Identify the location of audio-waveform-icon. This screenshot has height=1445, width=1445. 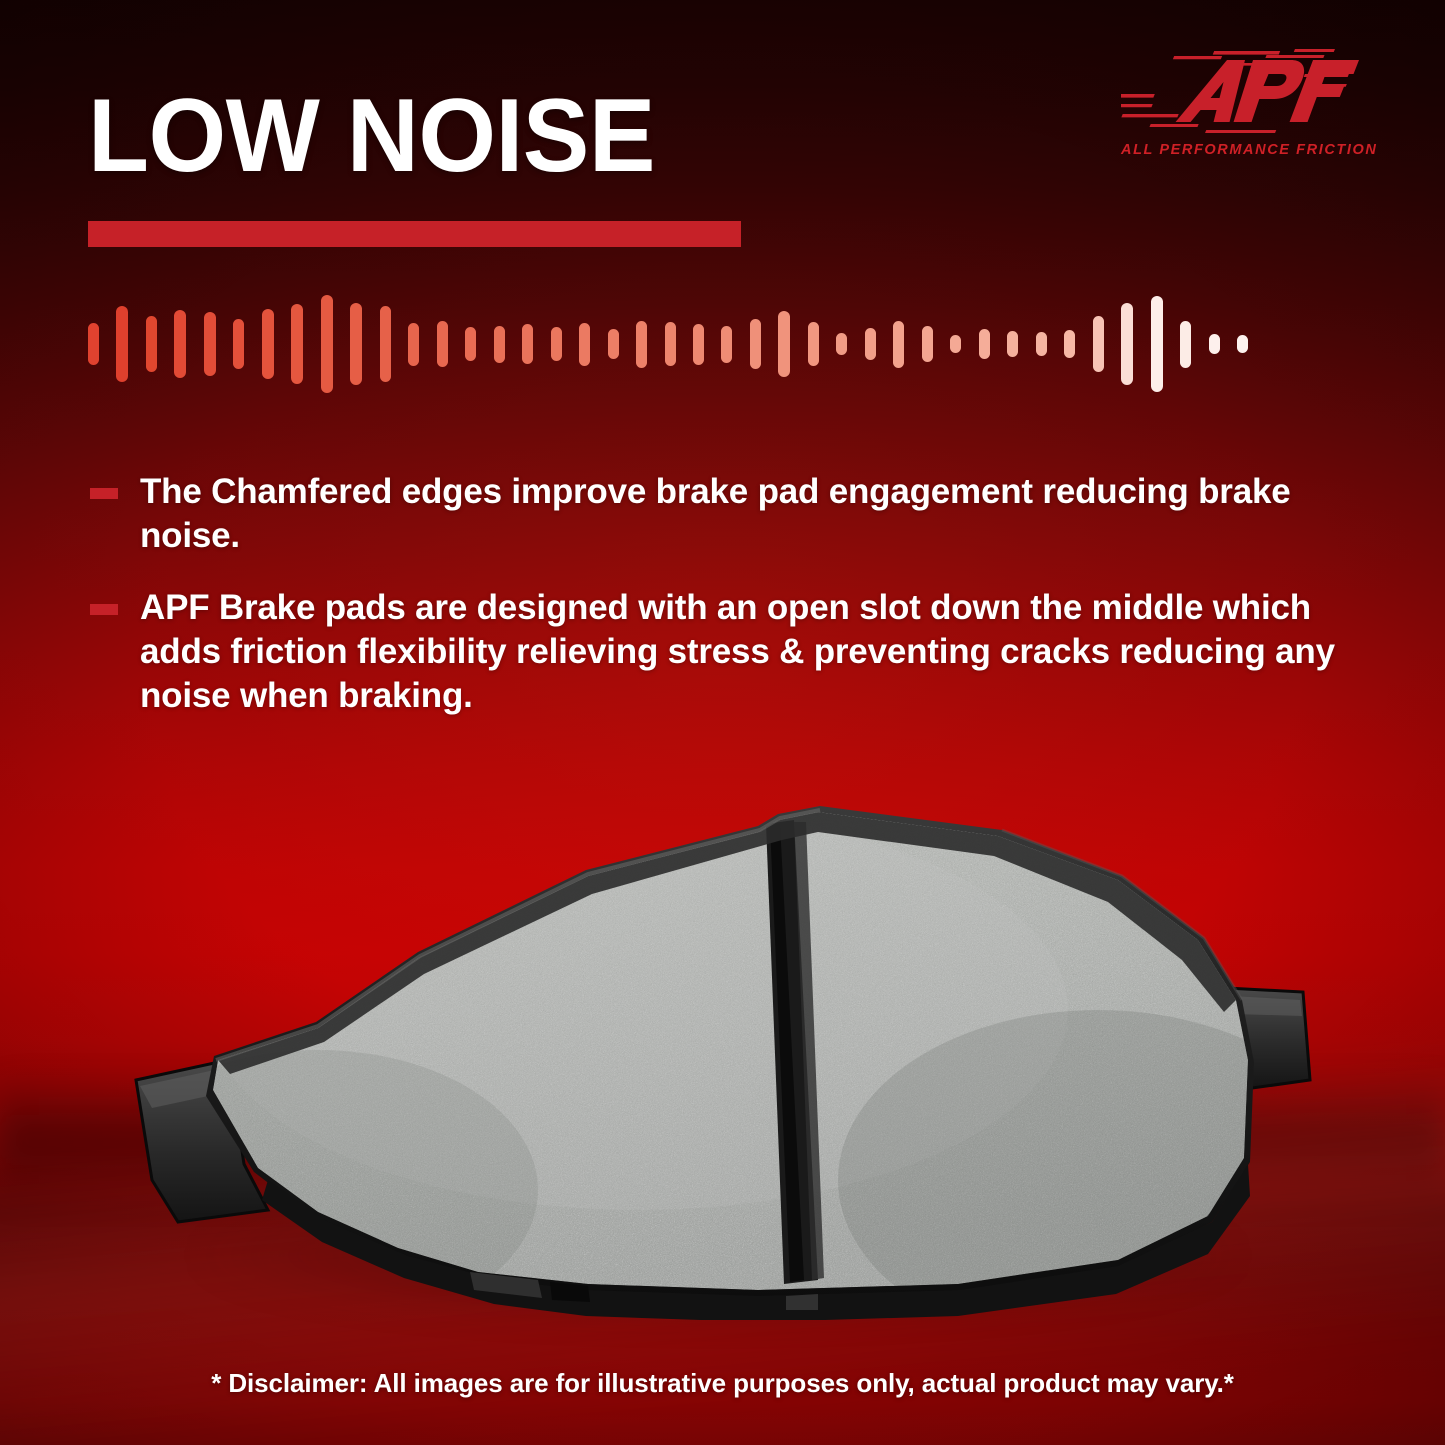
(668, 344).